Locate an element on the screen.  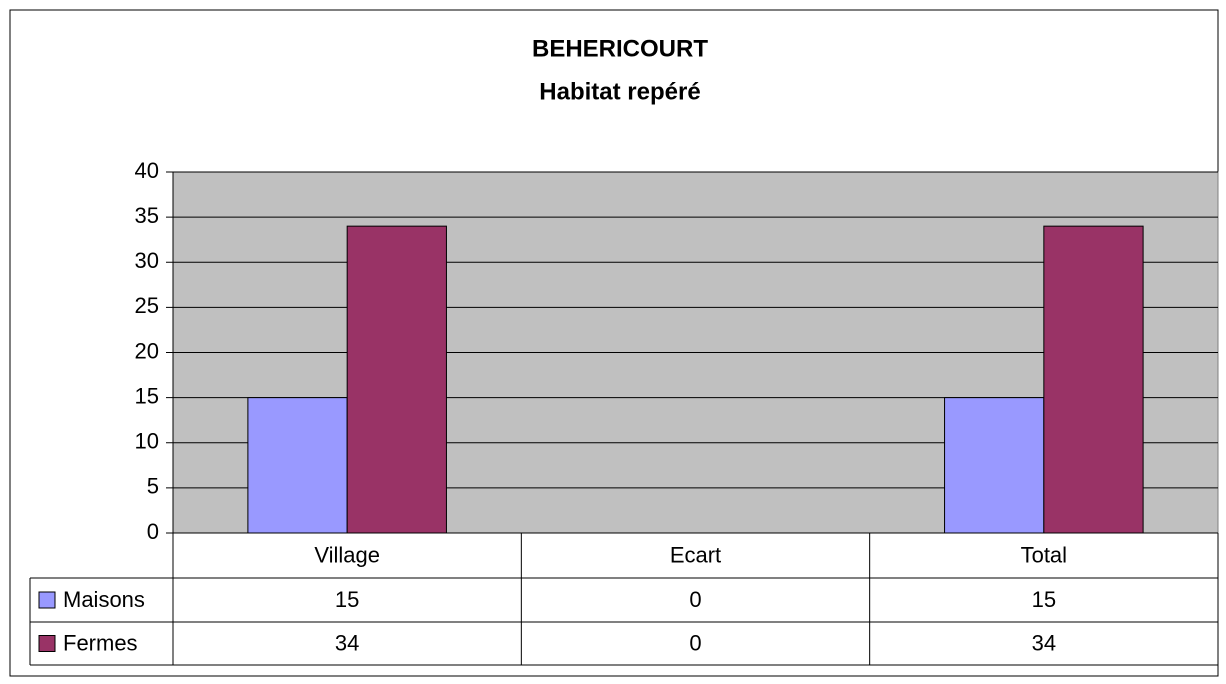
legend-label: Fermes is located at coordinates (100, 642).